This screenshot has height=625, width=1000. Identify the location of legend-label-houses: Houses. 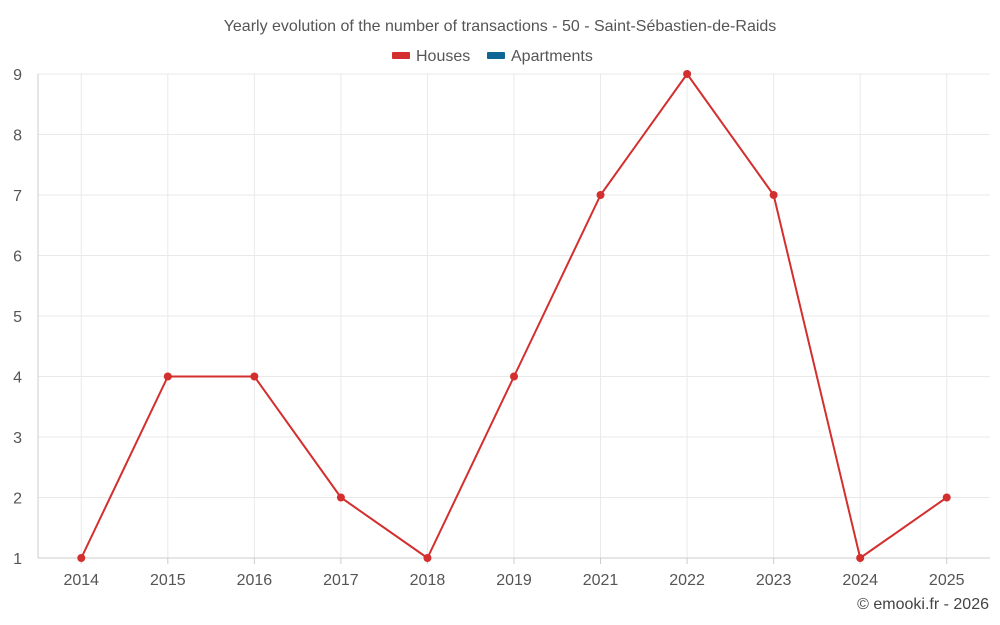
(443, 56).